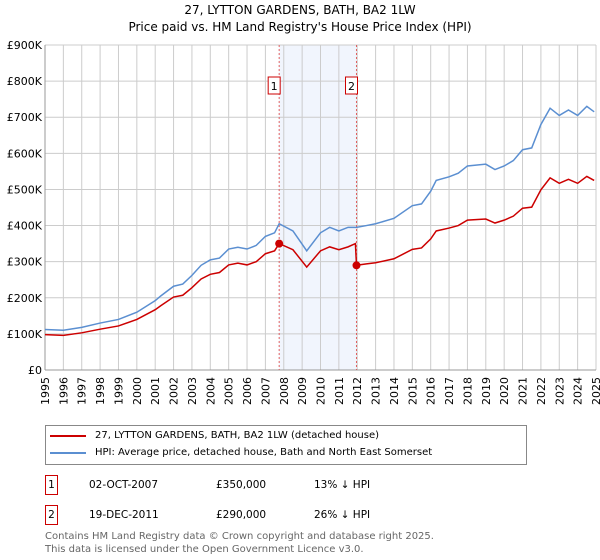  Describe the element at coordinates (229, 391) in the screenshot. I see `x-tick-label: 2005` at that location.